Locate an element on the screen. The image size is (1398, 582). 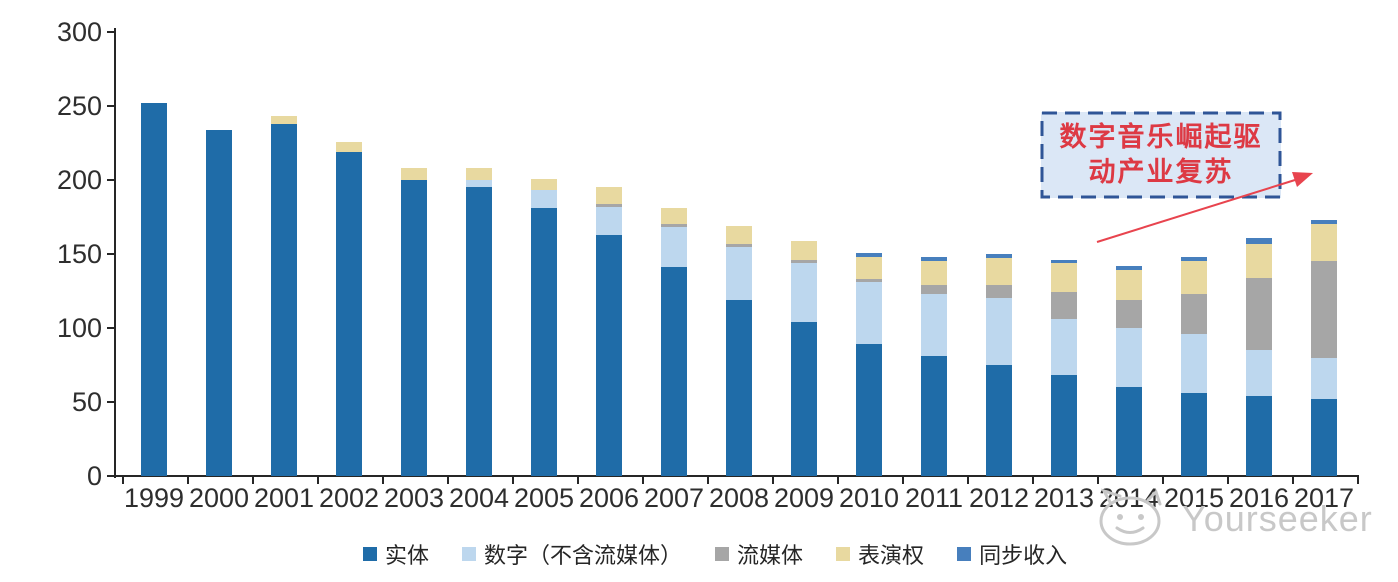
legend-item: 实体 is located at coordinates (396, 554).